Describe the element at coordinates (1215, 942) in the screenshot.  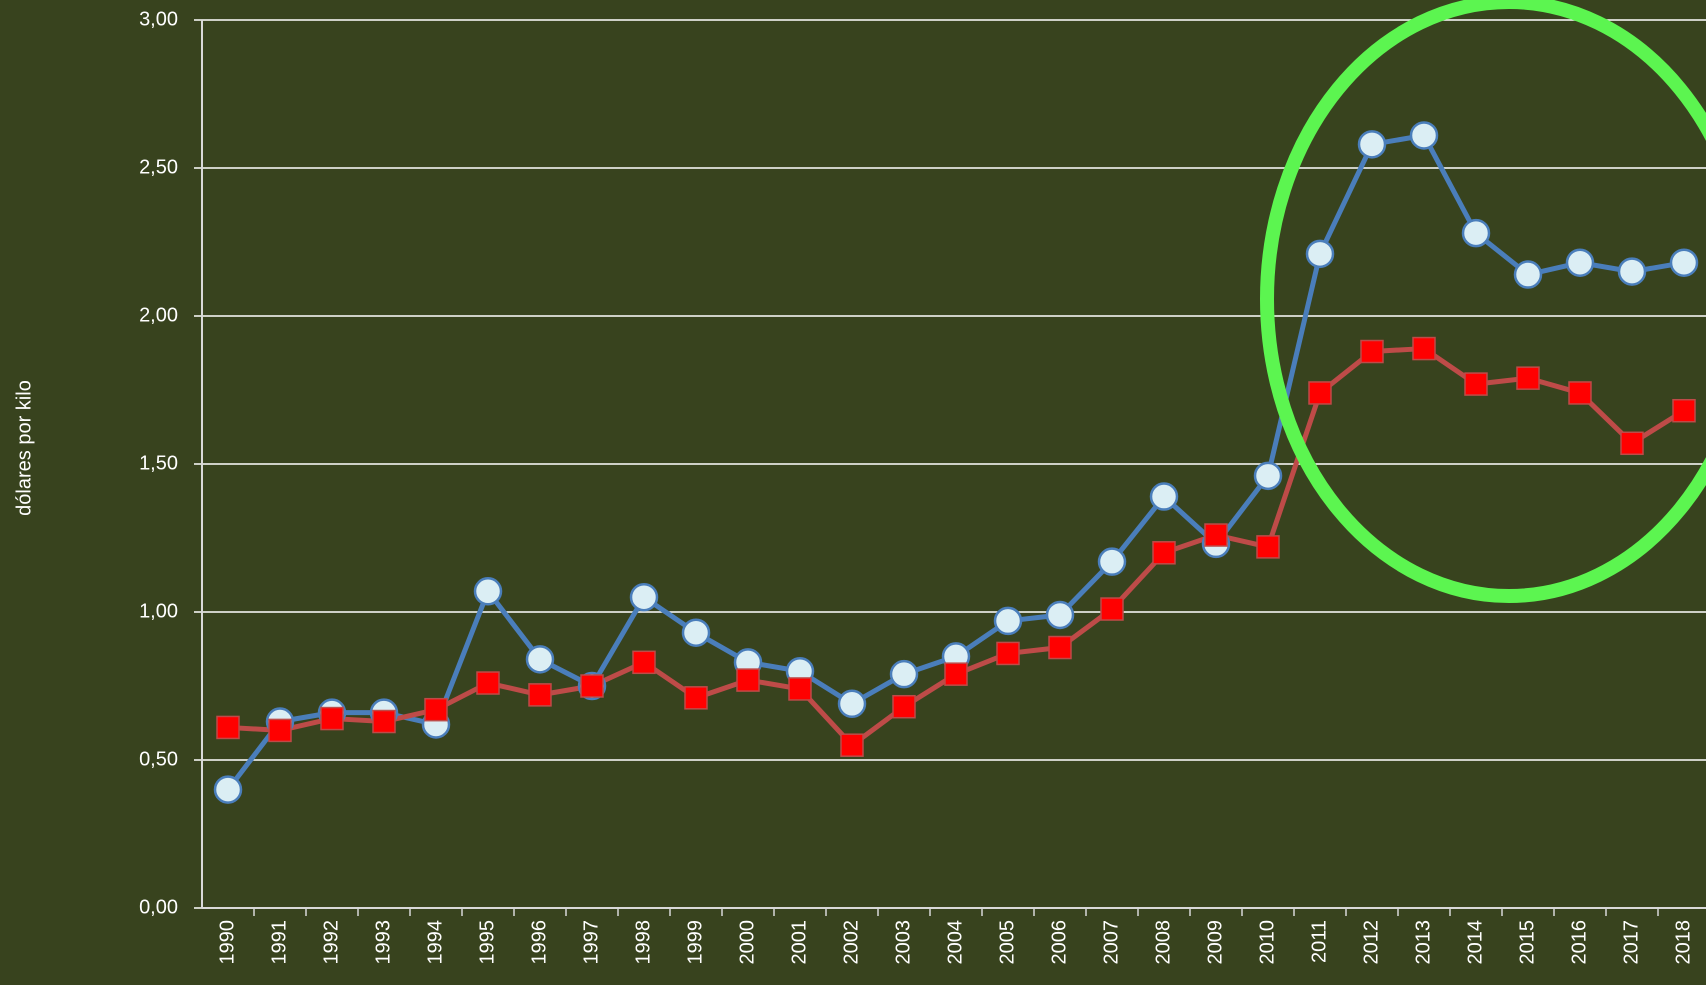
I see `x-tick-label: 2009` at that location.